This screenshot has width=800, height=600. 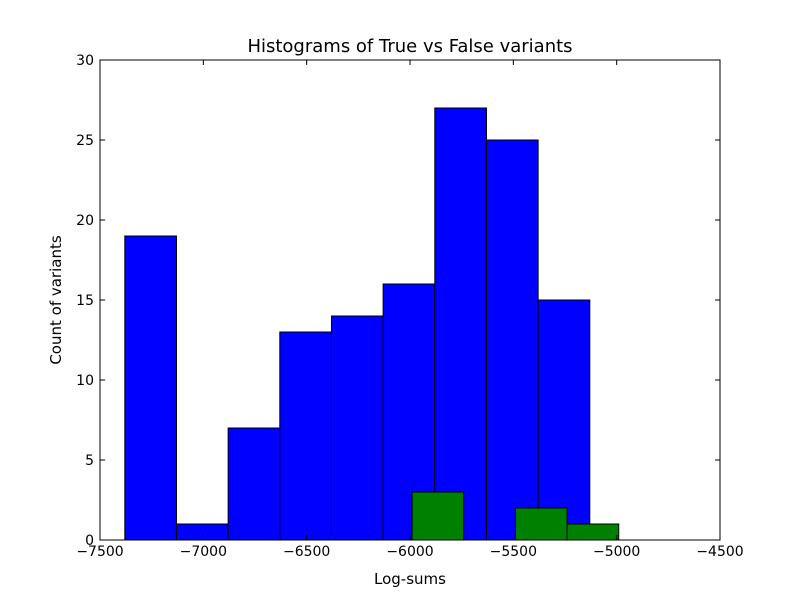 What do you see at coordinates (56, 300) in the screenshot?
I see `y-axis-label: Count of variants` at bounding box center [56, 300].